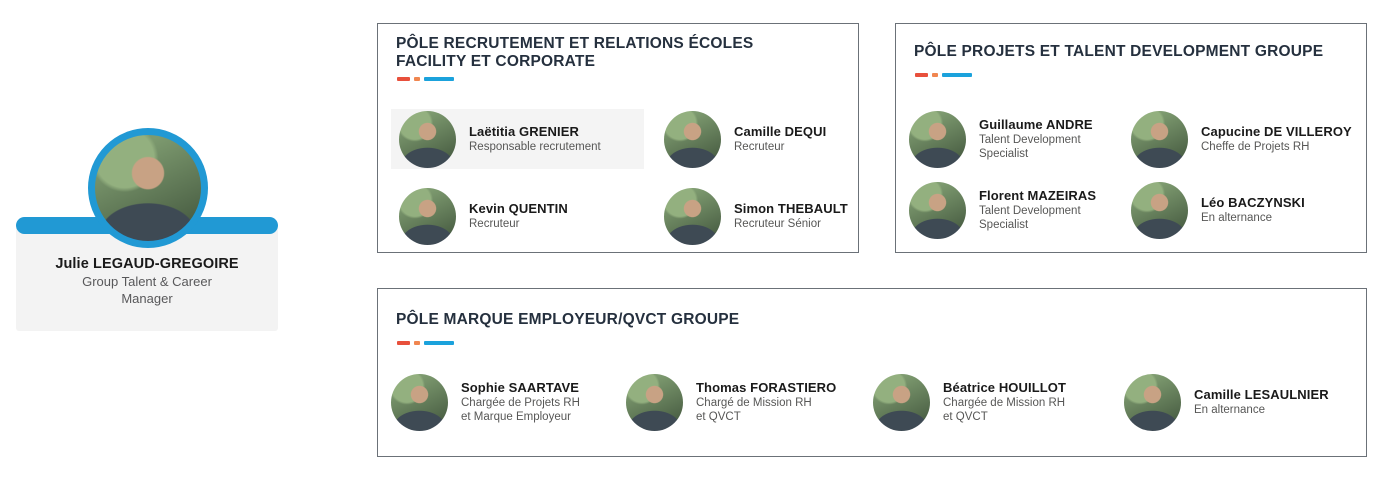  Describe the element at coordinates (147, 298) in the screenshot. I see `manager-title-line2: Manager` at that location.